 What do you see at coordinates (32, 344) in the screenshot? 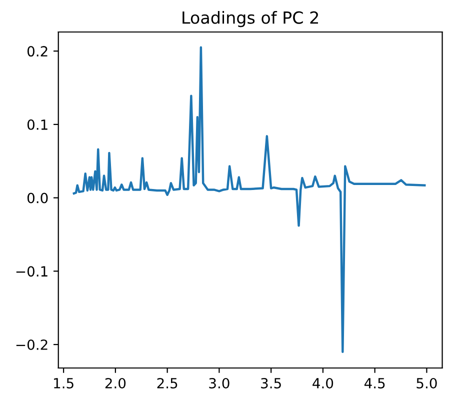
I see `y-tick-label: −0.2` at bounding box center [32, 344].